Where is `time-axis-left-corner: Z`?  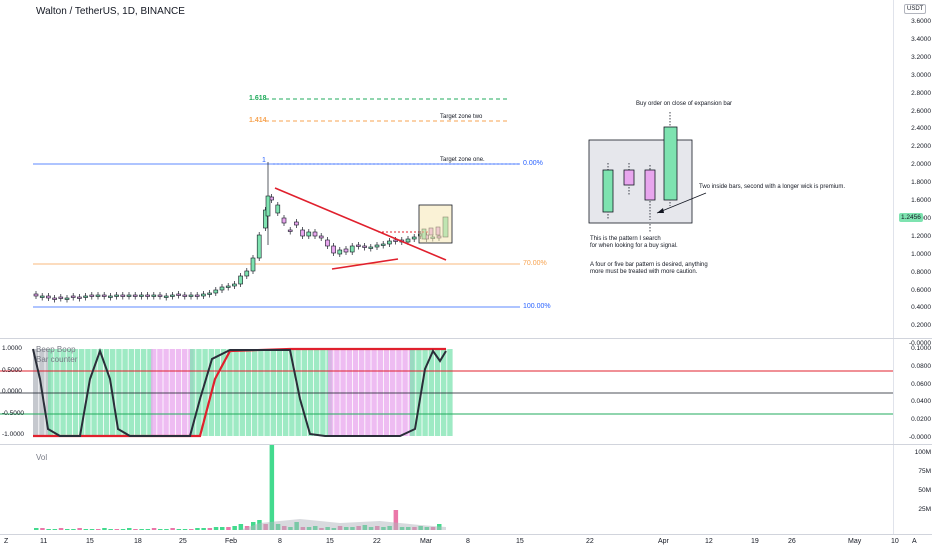 time-axis-left-corner: Z is located at coordinates (6, 541).